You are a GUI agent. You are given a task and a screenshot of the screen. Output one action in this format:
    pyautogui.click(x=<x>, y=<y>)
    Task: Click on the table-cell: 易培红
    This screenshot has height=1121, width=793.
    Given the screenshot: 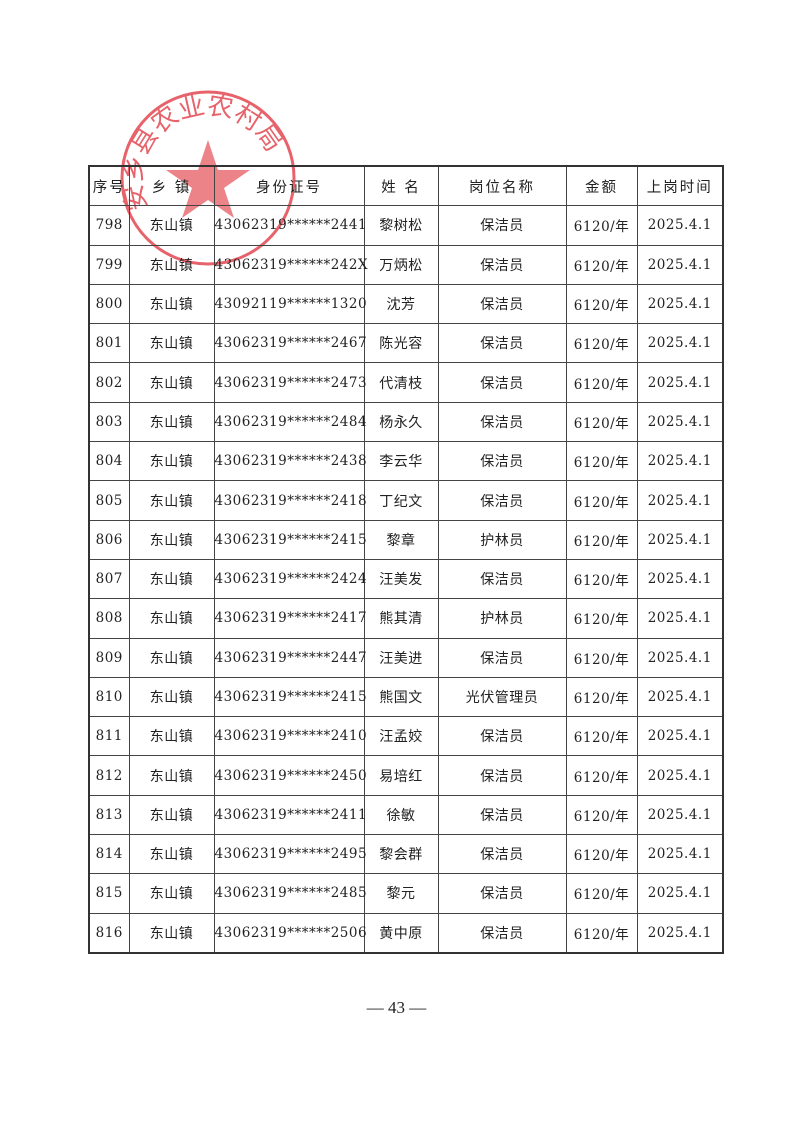 What is the action you would take?
    pyautogui.click(x=401, y=775)
    